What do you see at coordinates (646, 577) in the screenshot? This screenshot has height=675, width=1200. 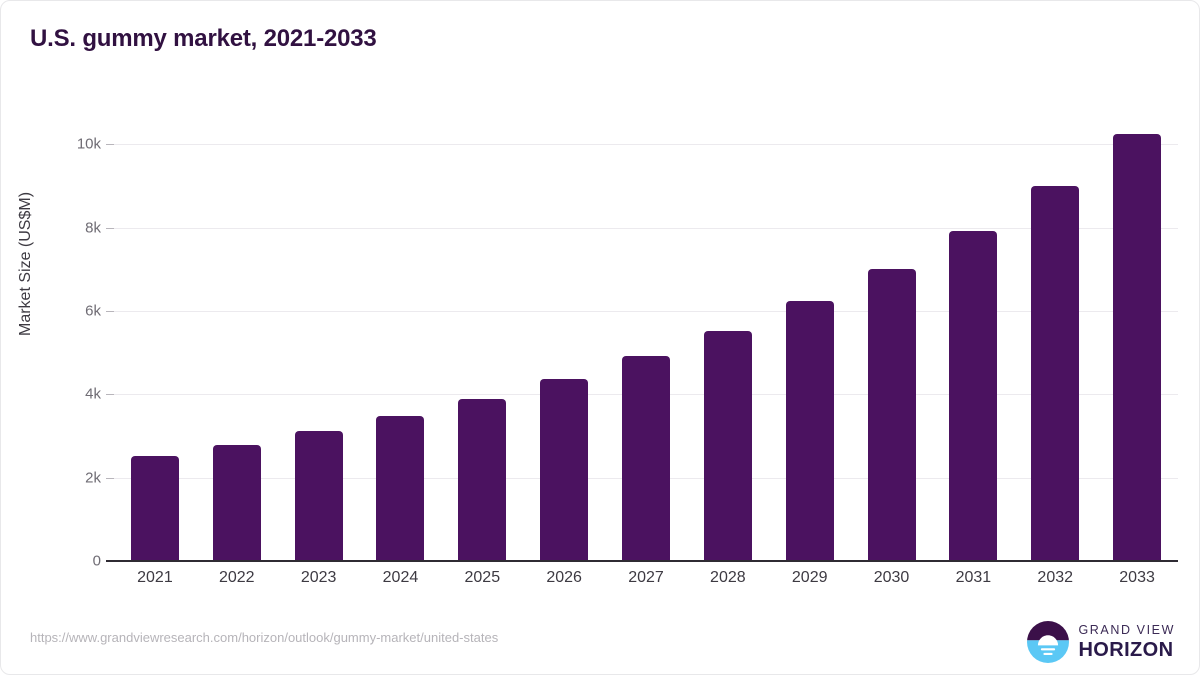 I see `x-axis-tick-label: 2027` at bounding box center [646, 577].